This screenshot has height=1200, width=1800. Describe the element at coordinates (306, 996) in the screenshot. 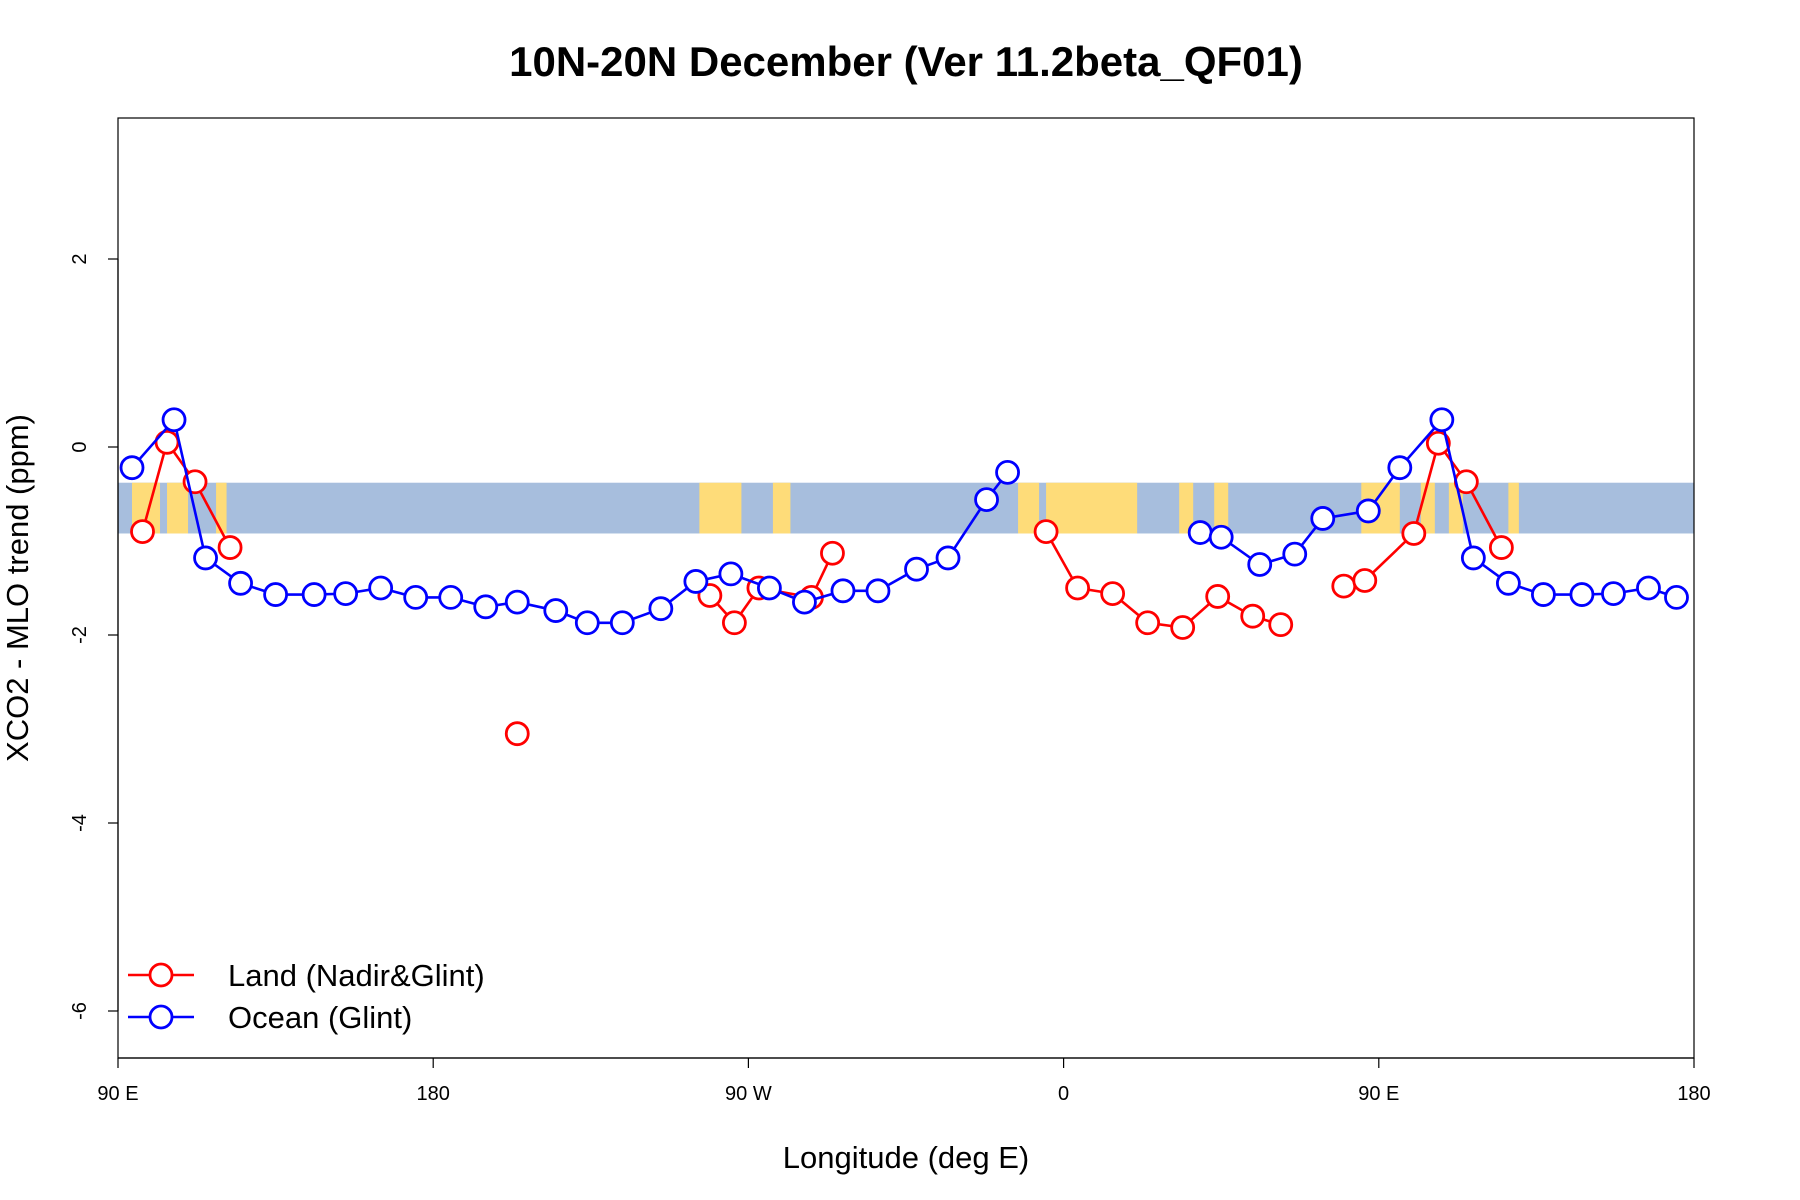

I see `legend: Land (Nadir&Glint) Ocean (Glint)` at that location.